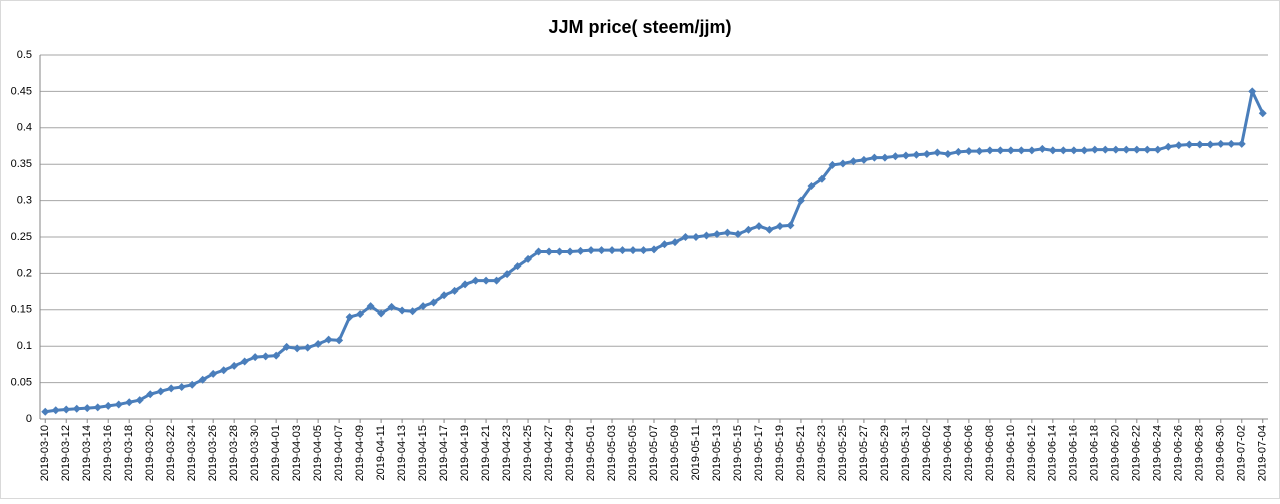  Describe the element at coordinates (21, 310) in the screenshot. I see `y-tick-label: 0.15` at that location.